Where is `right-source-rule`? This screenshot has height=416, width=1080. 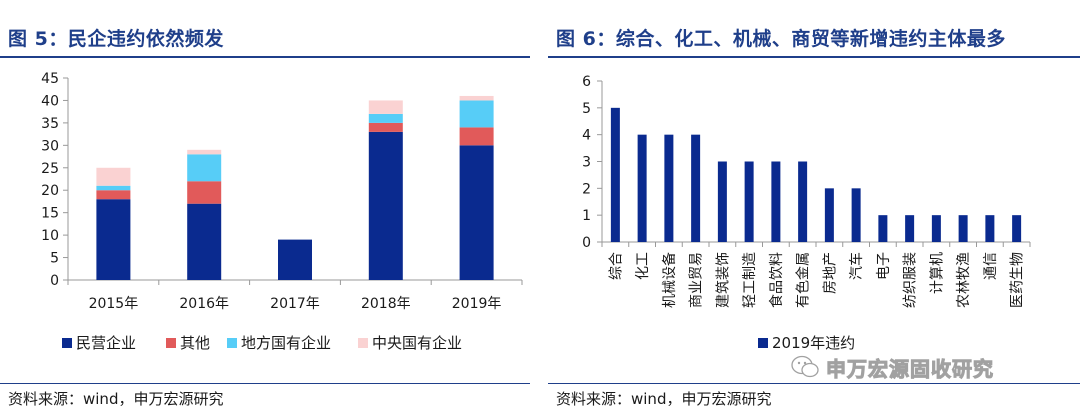
right-source-rule is located at coordinates (814, 383).